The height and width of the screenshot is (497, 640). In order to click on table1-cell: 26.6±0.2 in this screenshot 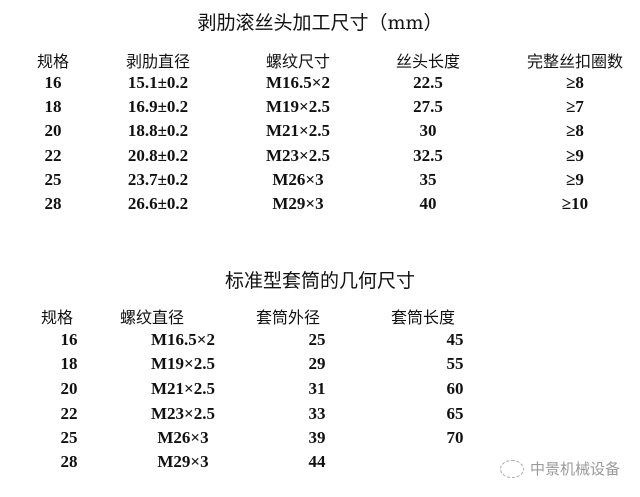, I will do `click(158, 203)`.